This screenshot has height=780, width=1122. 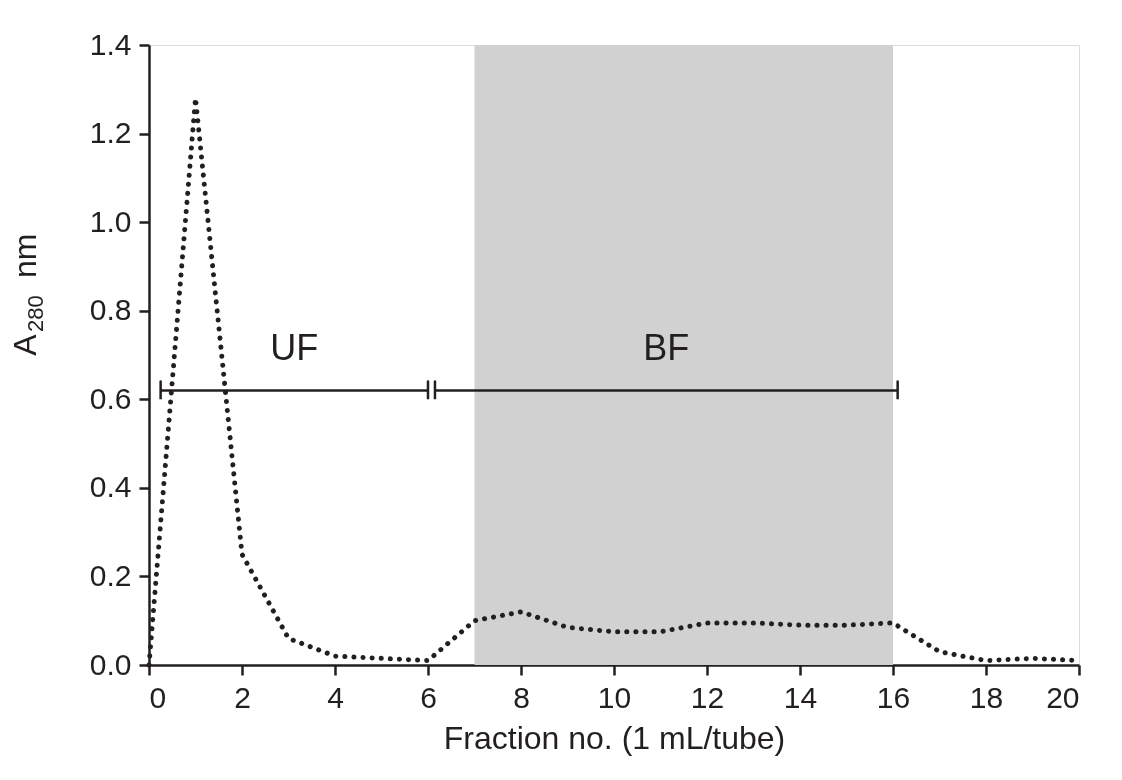 What do you see at coordinates (666, 347) in the screenshot?
I see `annotation: BF` at bounding box center [666, 347].